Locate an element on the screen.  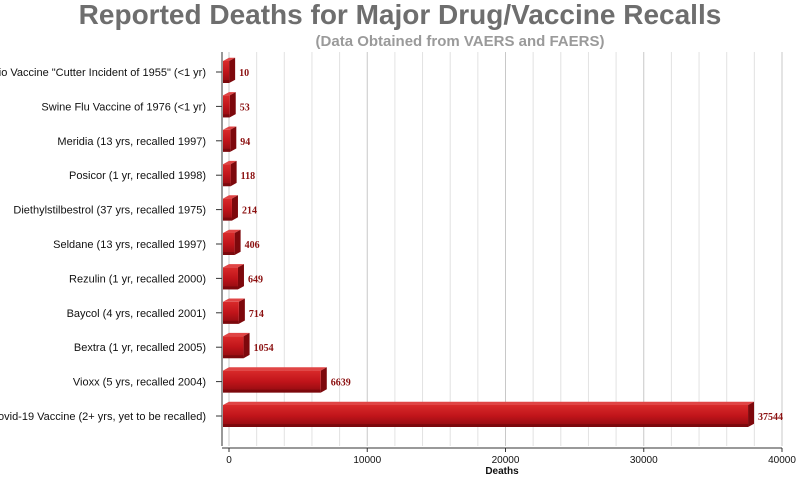
category-label: Posicor (1 yr, recalled 1998) is located at coordinates (137, 176).